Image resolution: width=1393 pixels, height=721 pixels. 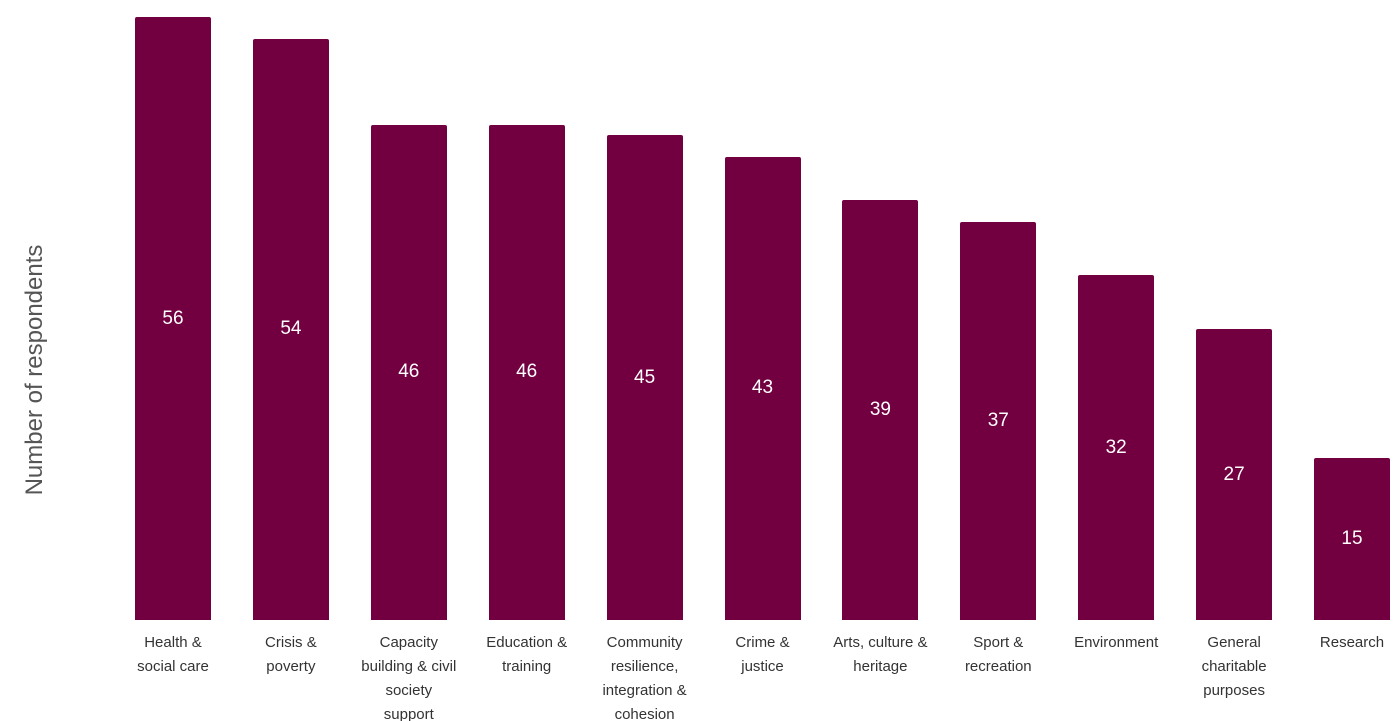 I want to click on value-label: 32, so click(x=1116, y=447).